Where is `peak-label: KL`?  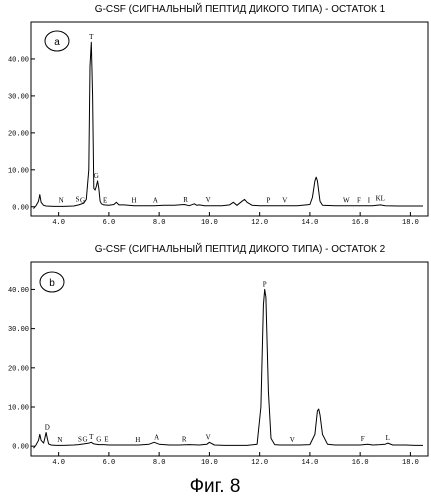
peak-label: KL is located at coordinates (380, 199).